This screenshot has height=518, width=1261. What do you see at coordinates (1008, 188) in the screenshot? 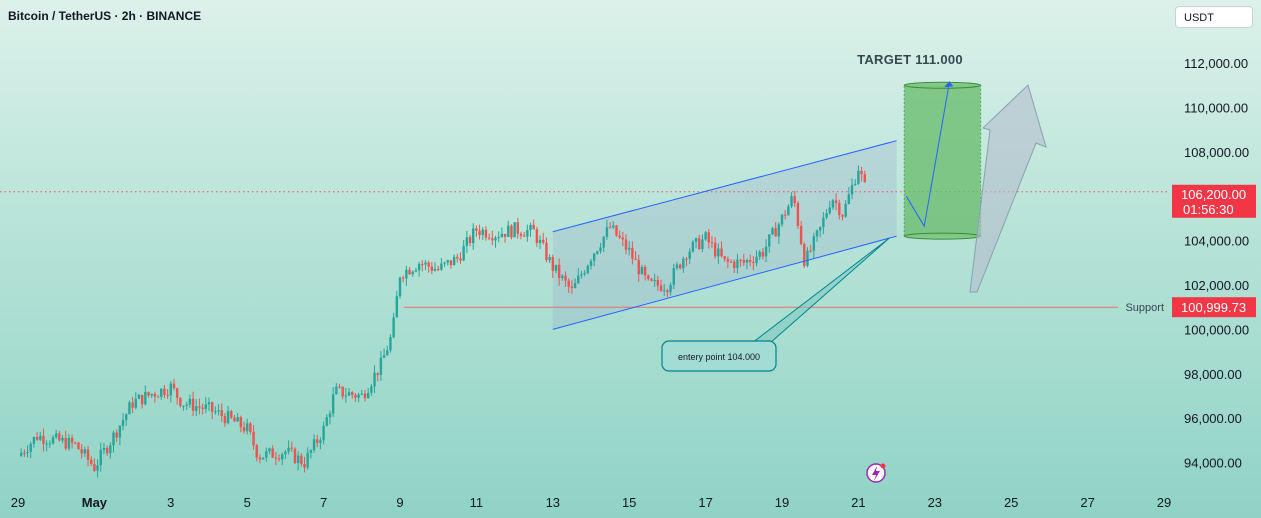
I see `bullish-arrow-icon` at bounding box center [1008, 188].